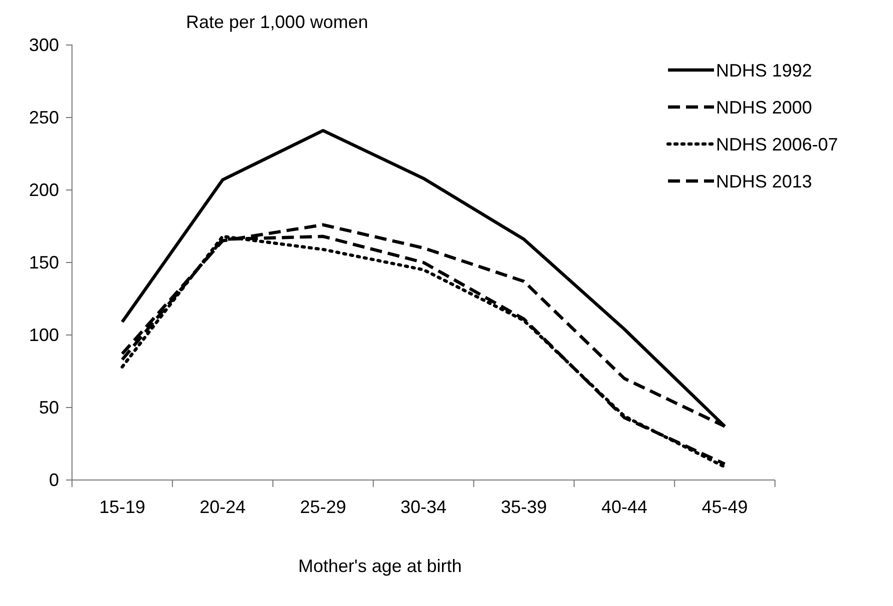 This screenshot has height=606, width=893. What do you see at coordinates (122, 507) in the screenshot?
I see `x-tick-label: 15-19` at bounding box center [122, 507].